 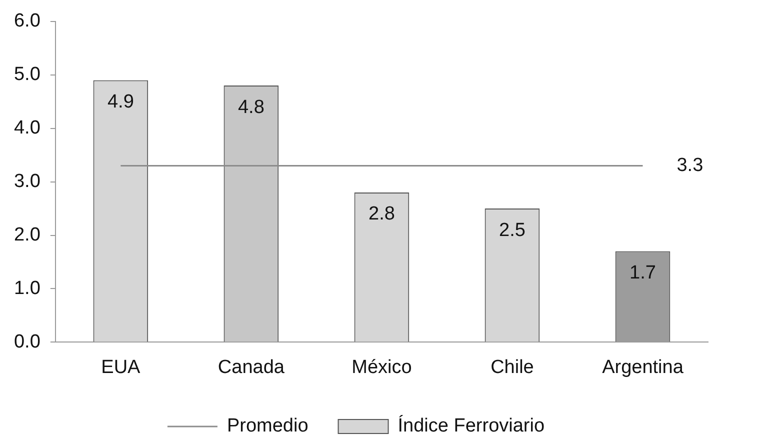 What do you see at coordinates (121, 367) in the screenshot?
I see `x-tick-label: EUA` at bounding box center [121, 367].